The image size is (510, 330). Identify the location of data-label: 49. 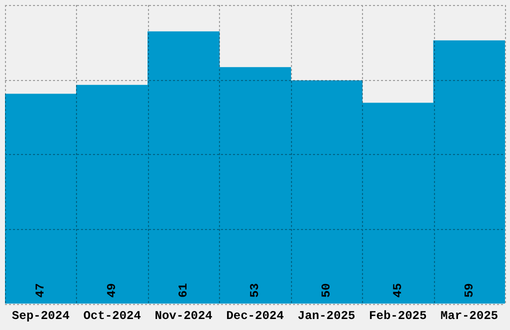
(112, 290).